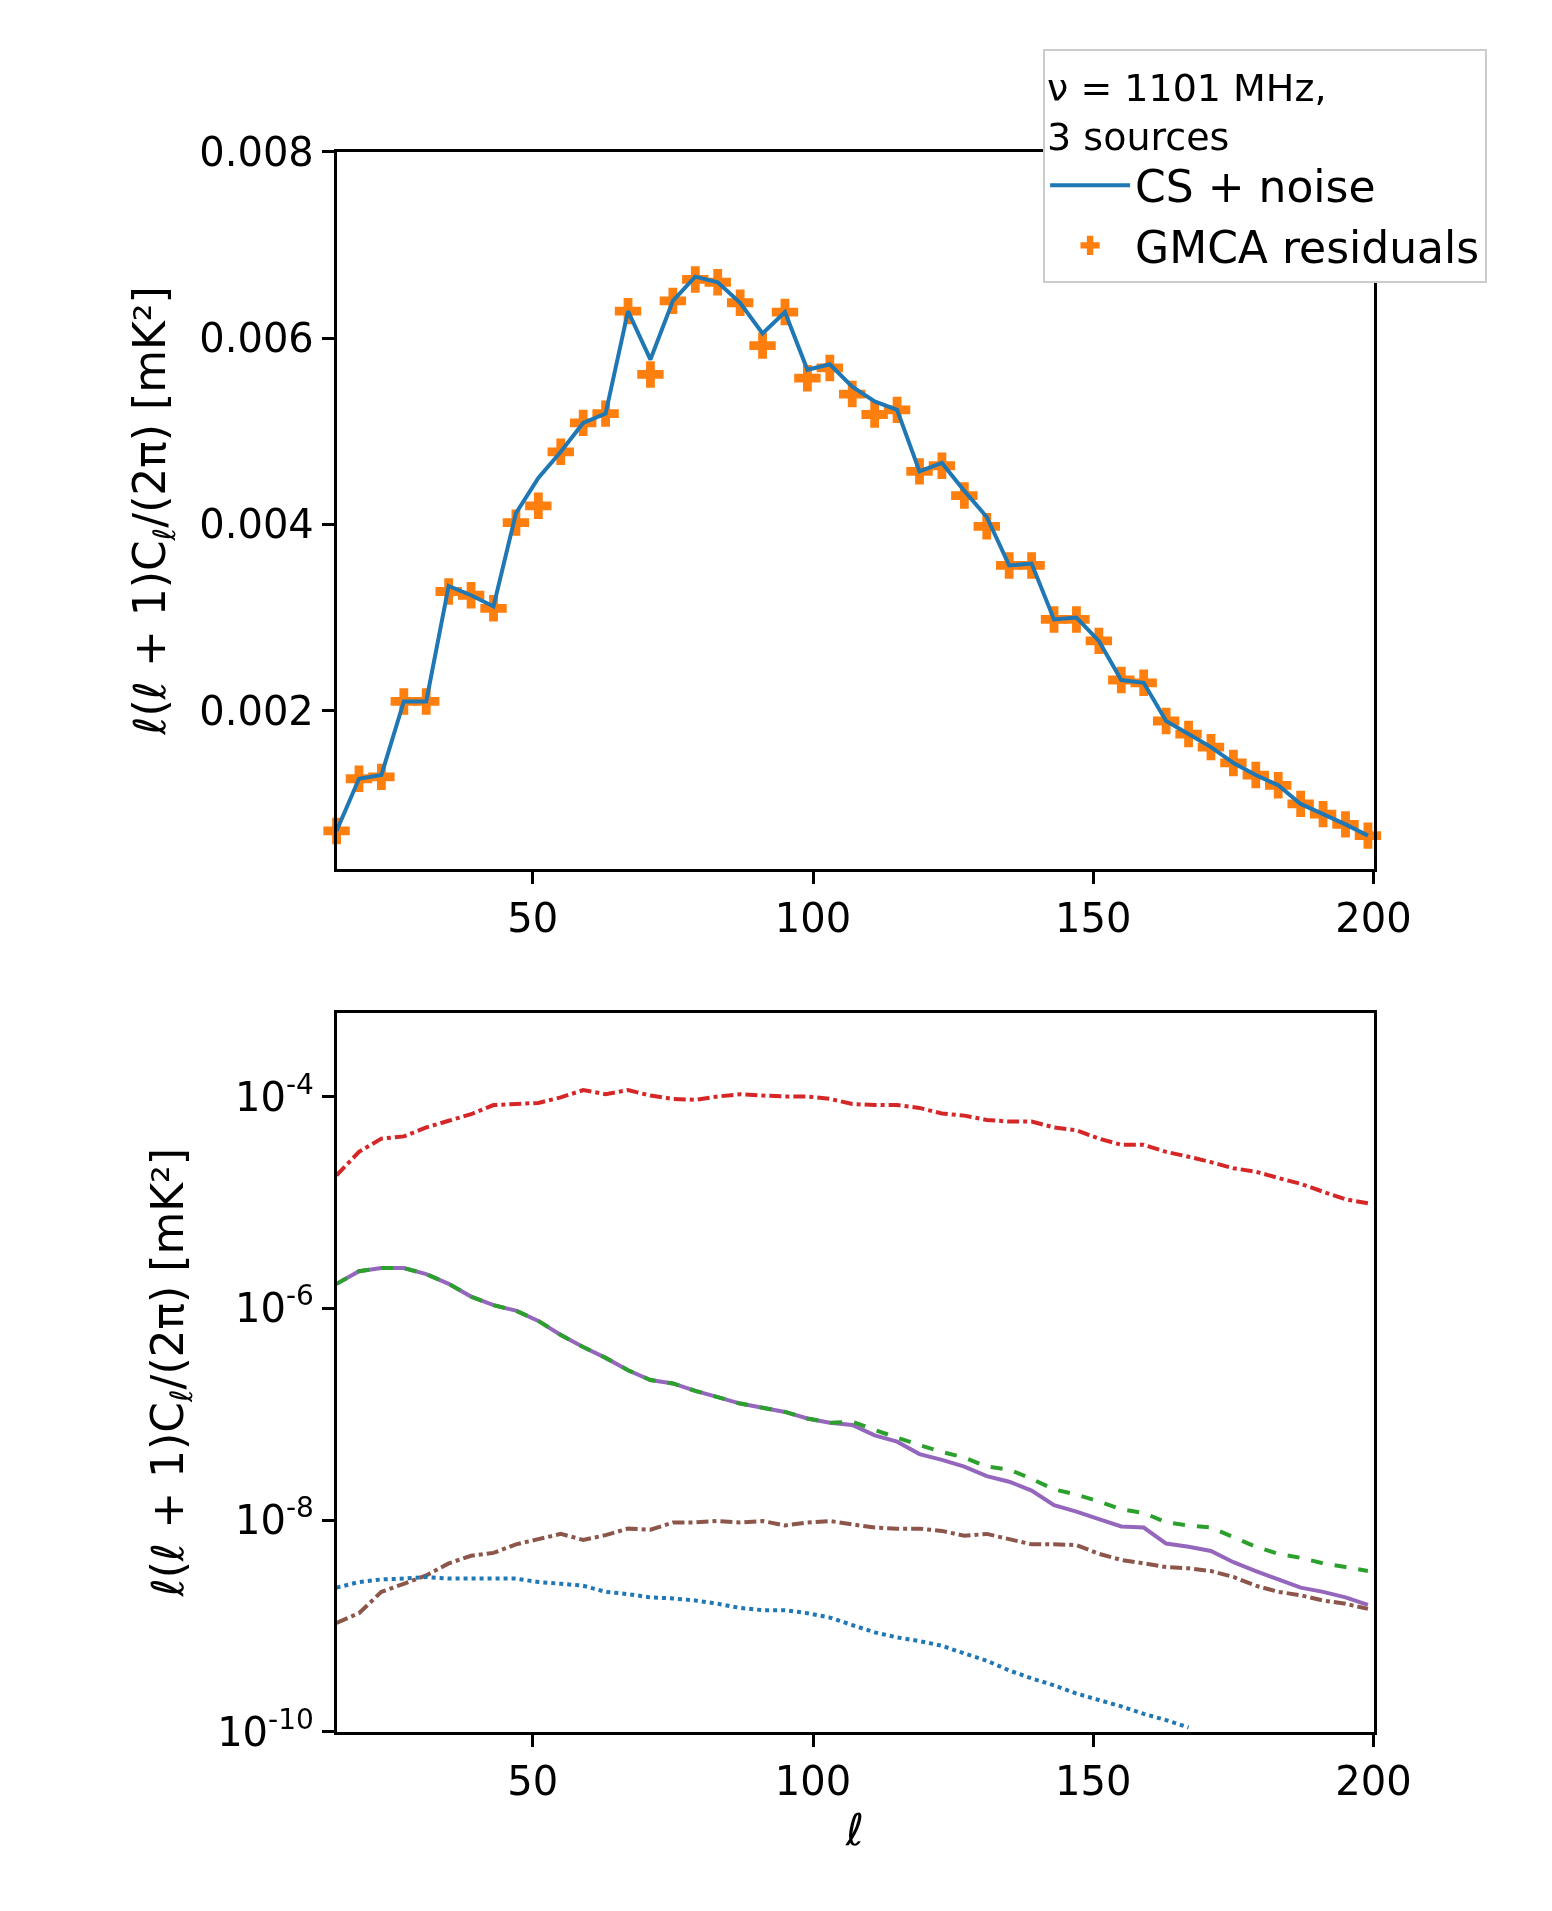 The width and height of the screenshot is (1552, 1911). What do you see at coordinates (1255, 187) in the screenshot?
I see `legend-label: CS + noise` at bounding box center [1255, 187].